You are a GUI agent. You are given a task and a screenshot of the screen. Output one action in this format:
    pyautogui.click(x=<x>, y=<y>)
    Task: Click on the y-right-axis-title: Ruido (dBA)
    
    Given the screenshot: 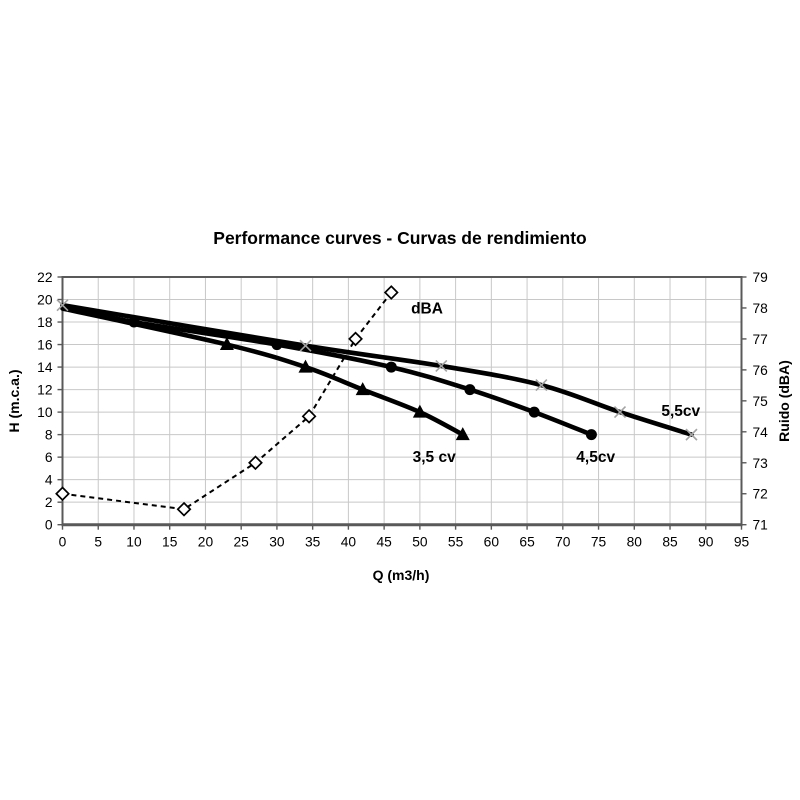 What is the action you would take?
    pyautogui.click(x=784, y=401)
    